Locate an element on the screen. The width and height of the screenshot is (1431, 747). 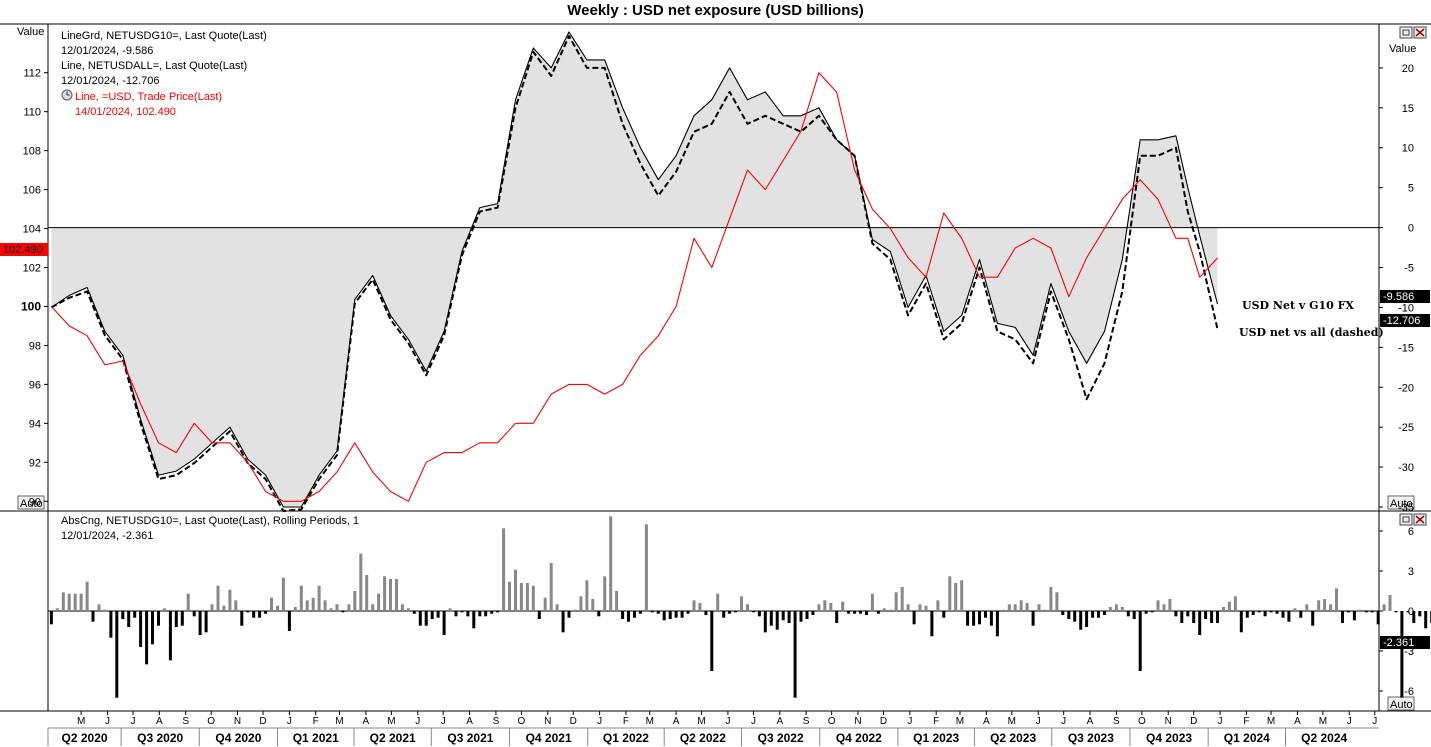
bottom-panel-close-icon is located at coordinates (1420, 519).